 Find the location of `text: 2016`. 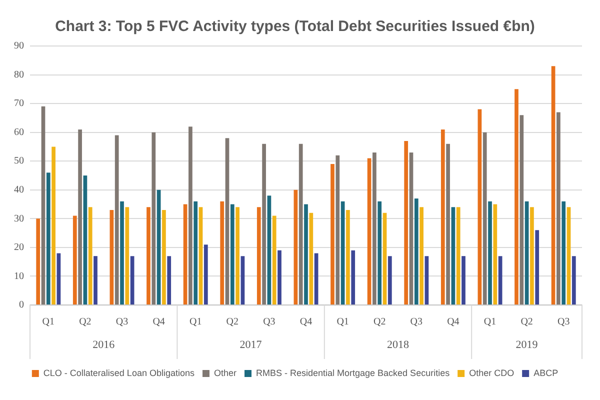

text: 2016 is located at coordinates (104, 344).